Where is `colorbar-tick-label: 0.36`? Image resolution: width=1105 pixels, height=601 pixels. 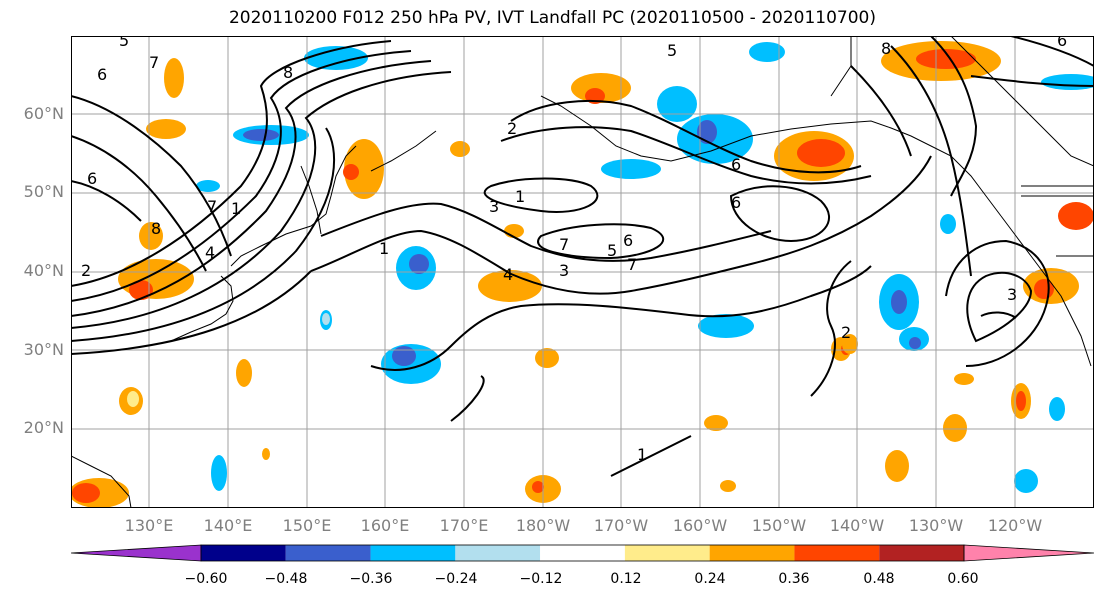
colorbar-tick-label: 0.36 is located at coordinates (794, 579).